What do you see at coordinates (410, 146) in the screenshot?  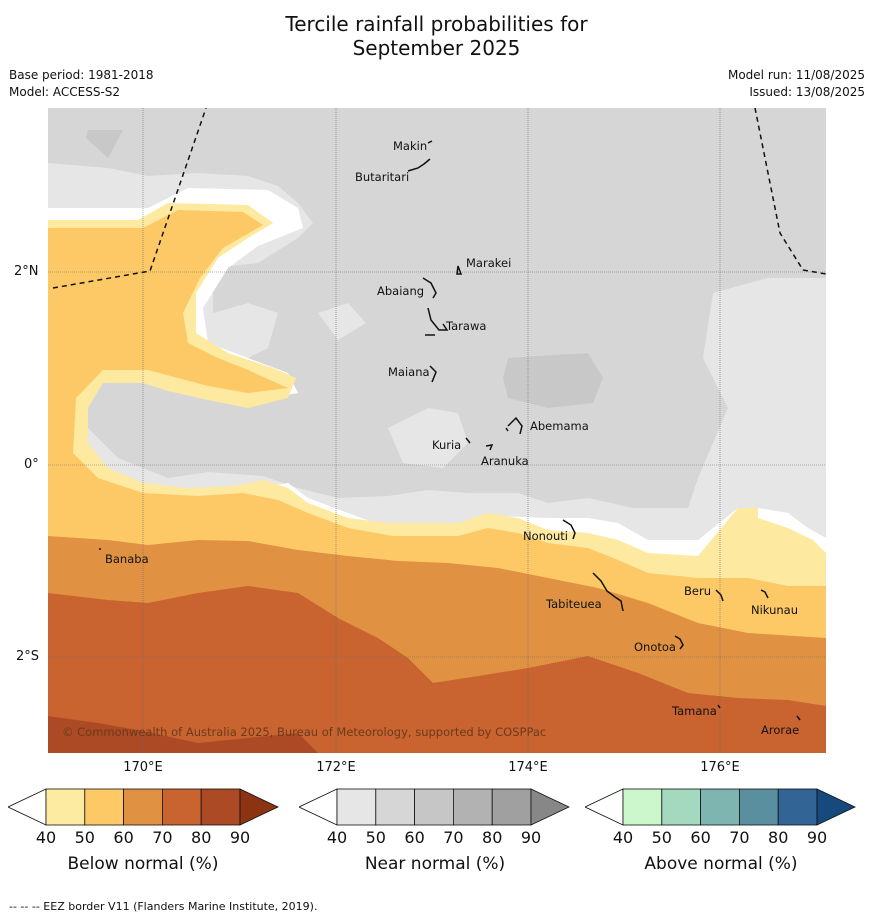 I see `island-label-makin: Makin` at bounding box center [410, 146].